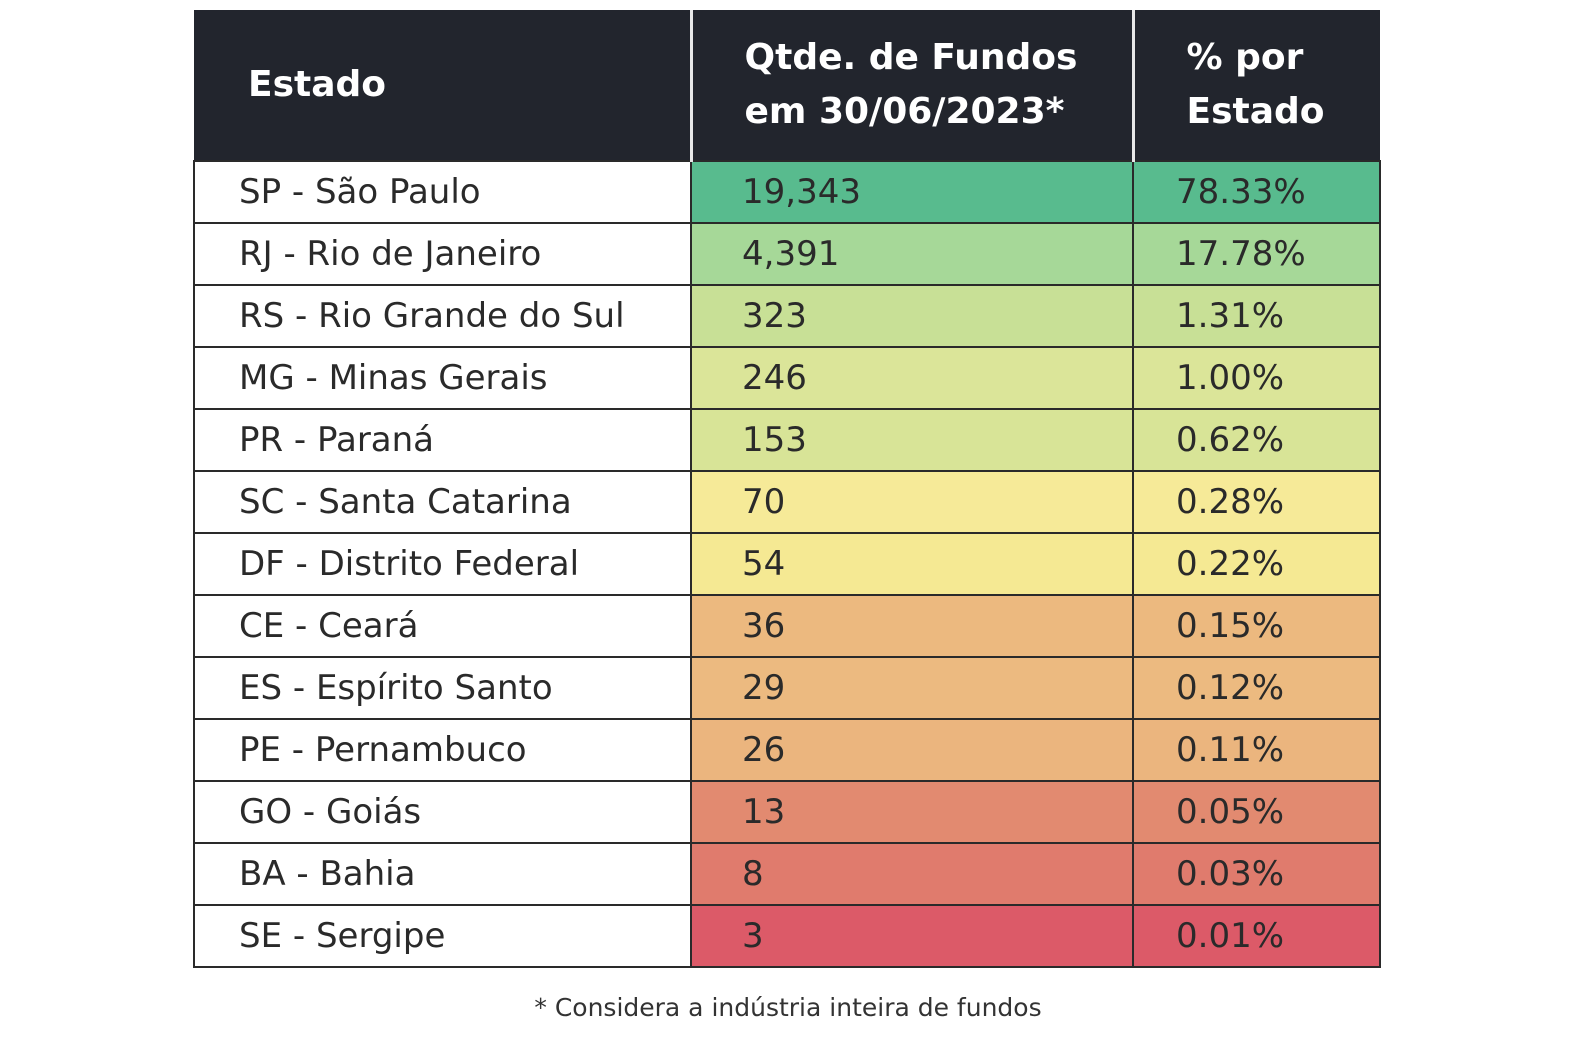 Image resolution: width=1576 pixels, height=1055 pixels. What do you see at coordinates (442, 626) in the screenshot?
I see `state-cell: CE - Ceará` at bounding box center [442, 626].